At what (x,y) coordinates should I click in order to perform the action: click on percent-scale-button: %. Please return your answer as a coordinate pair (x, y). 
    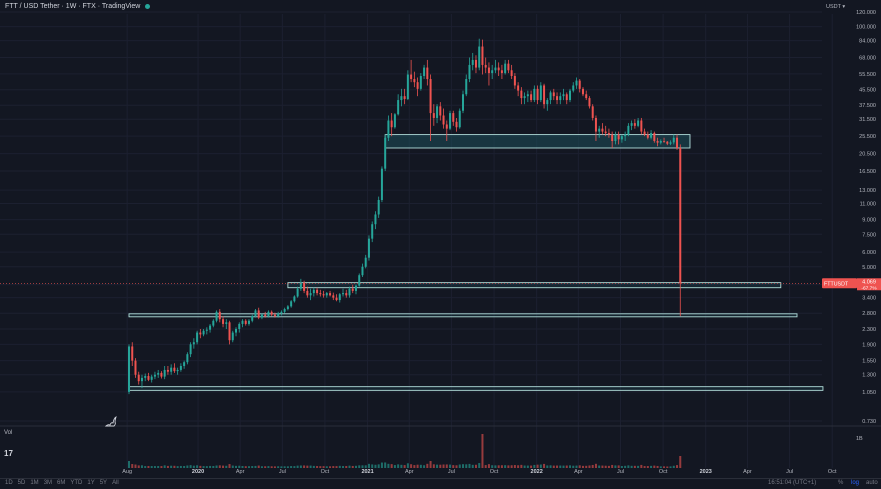
    Looking at the image, I should click on (841, 483).